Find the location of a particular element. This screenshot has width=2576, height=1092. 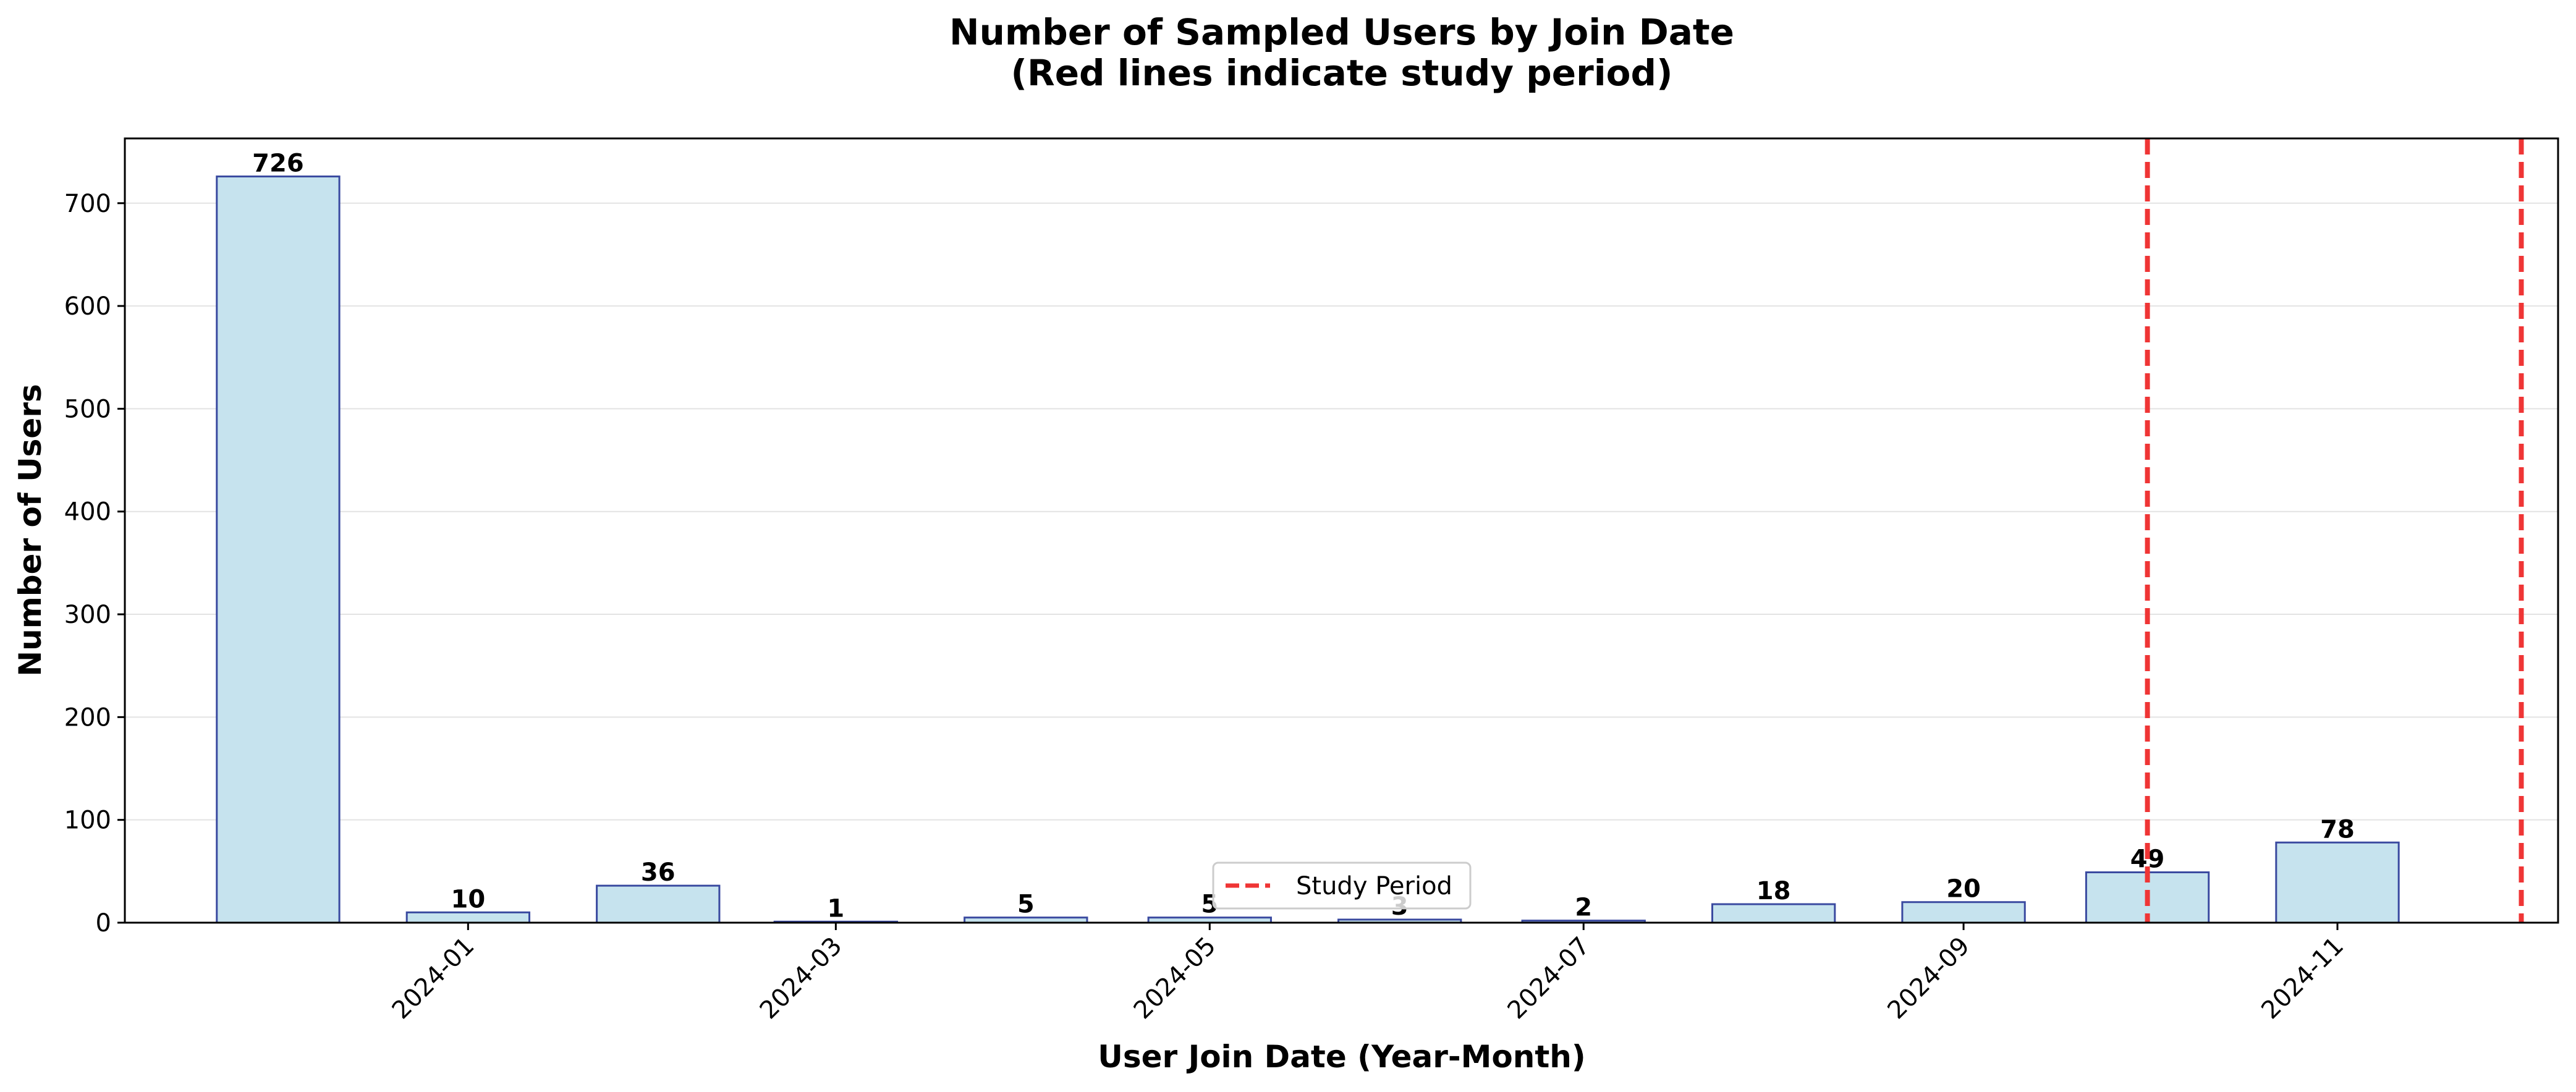

y-tick-label: 100 is located at coordinates (87, 820).